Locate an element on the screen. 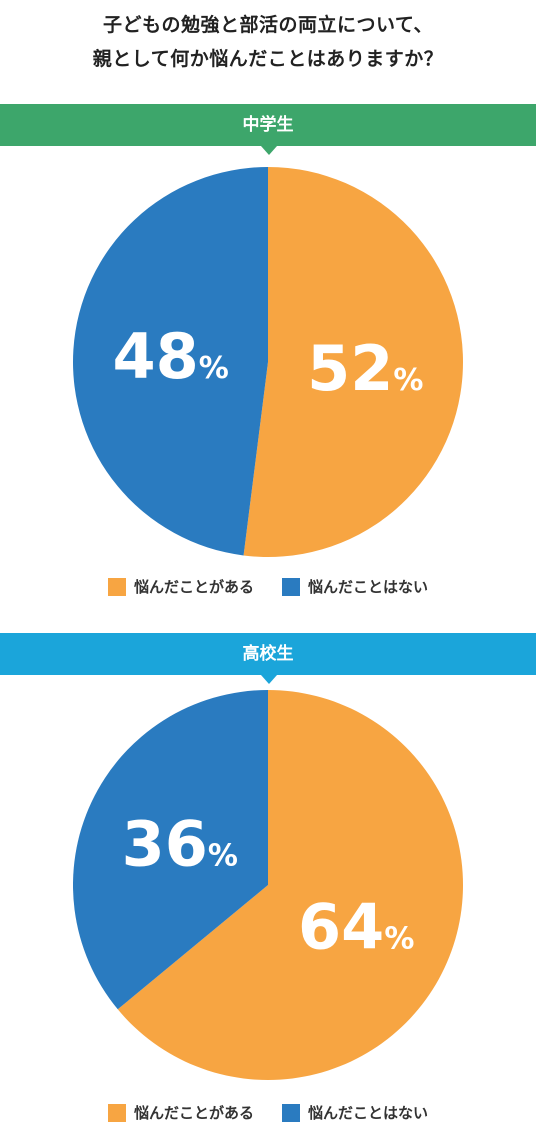 The width and height of the screenshot is (536, 1147). title-line-2: 親として何か悩んだことはありますか？ is located at coordinates (268, 59).